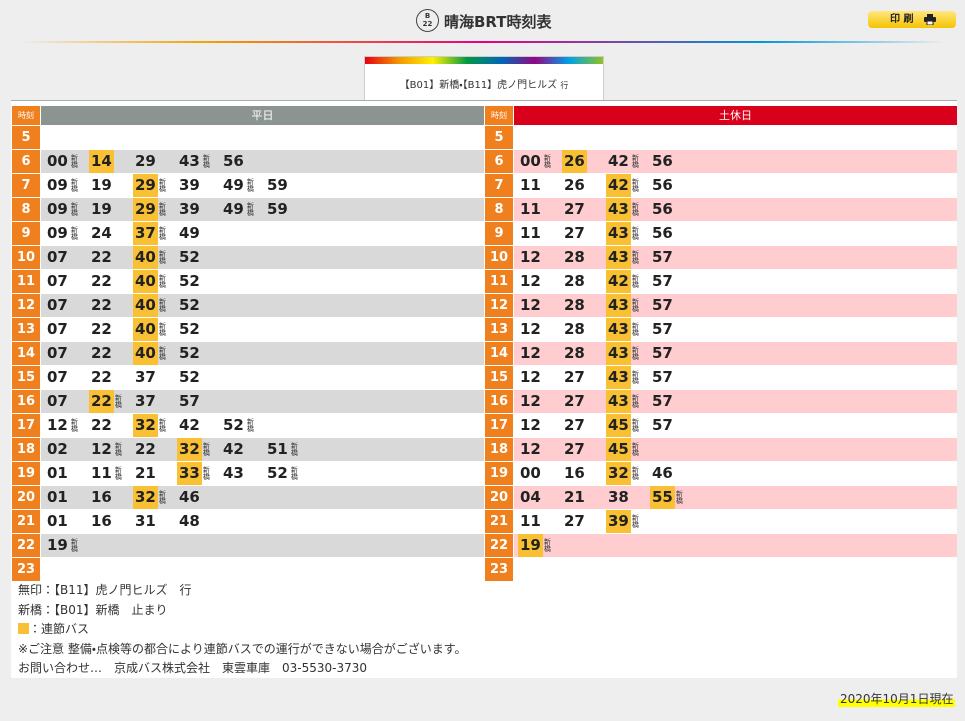 The height and width of the screenshot is (721, 965). I want to click on timetable-row: 17 12 新橋 22 32 新橋 42 52 新橋, so click(248, 425).